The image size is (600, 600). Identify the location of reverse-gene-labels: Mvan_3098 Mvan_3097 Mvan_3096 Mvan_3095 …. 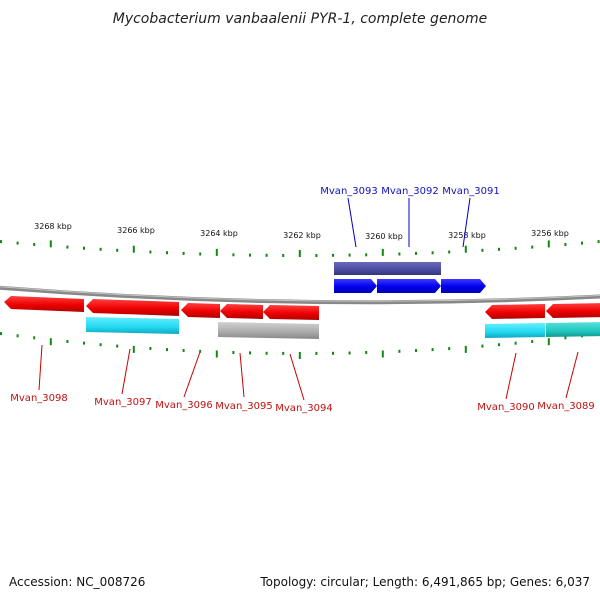
(302, 379).